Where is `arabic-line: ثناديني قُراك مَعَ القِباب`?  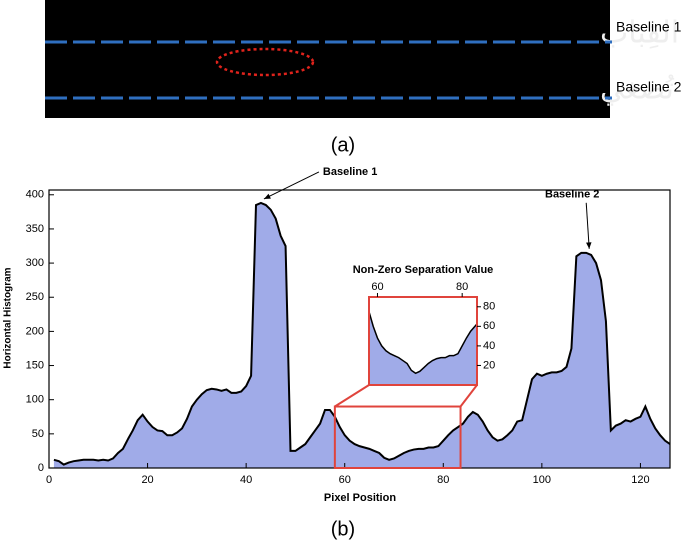 arabic-line: ثناديني قُراك مَعَ القِباب is located at coordinates (642, 31).